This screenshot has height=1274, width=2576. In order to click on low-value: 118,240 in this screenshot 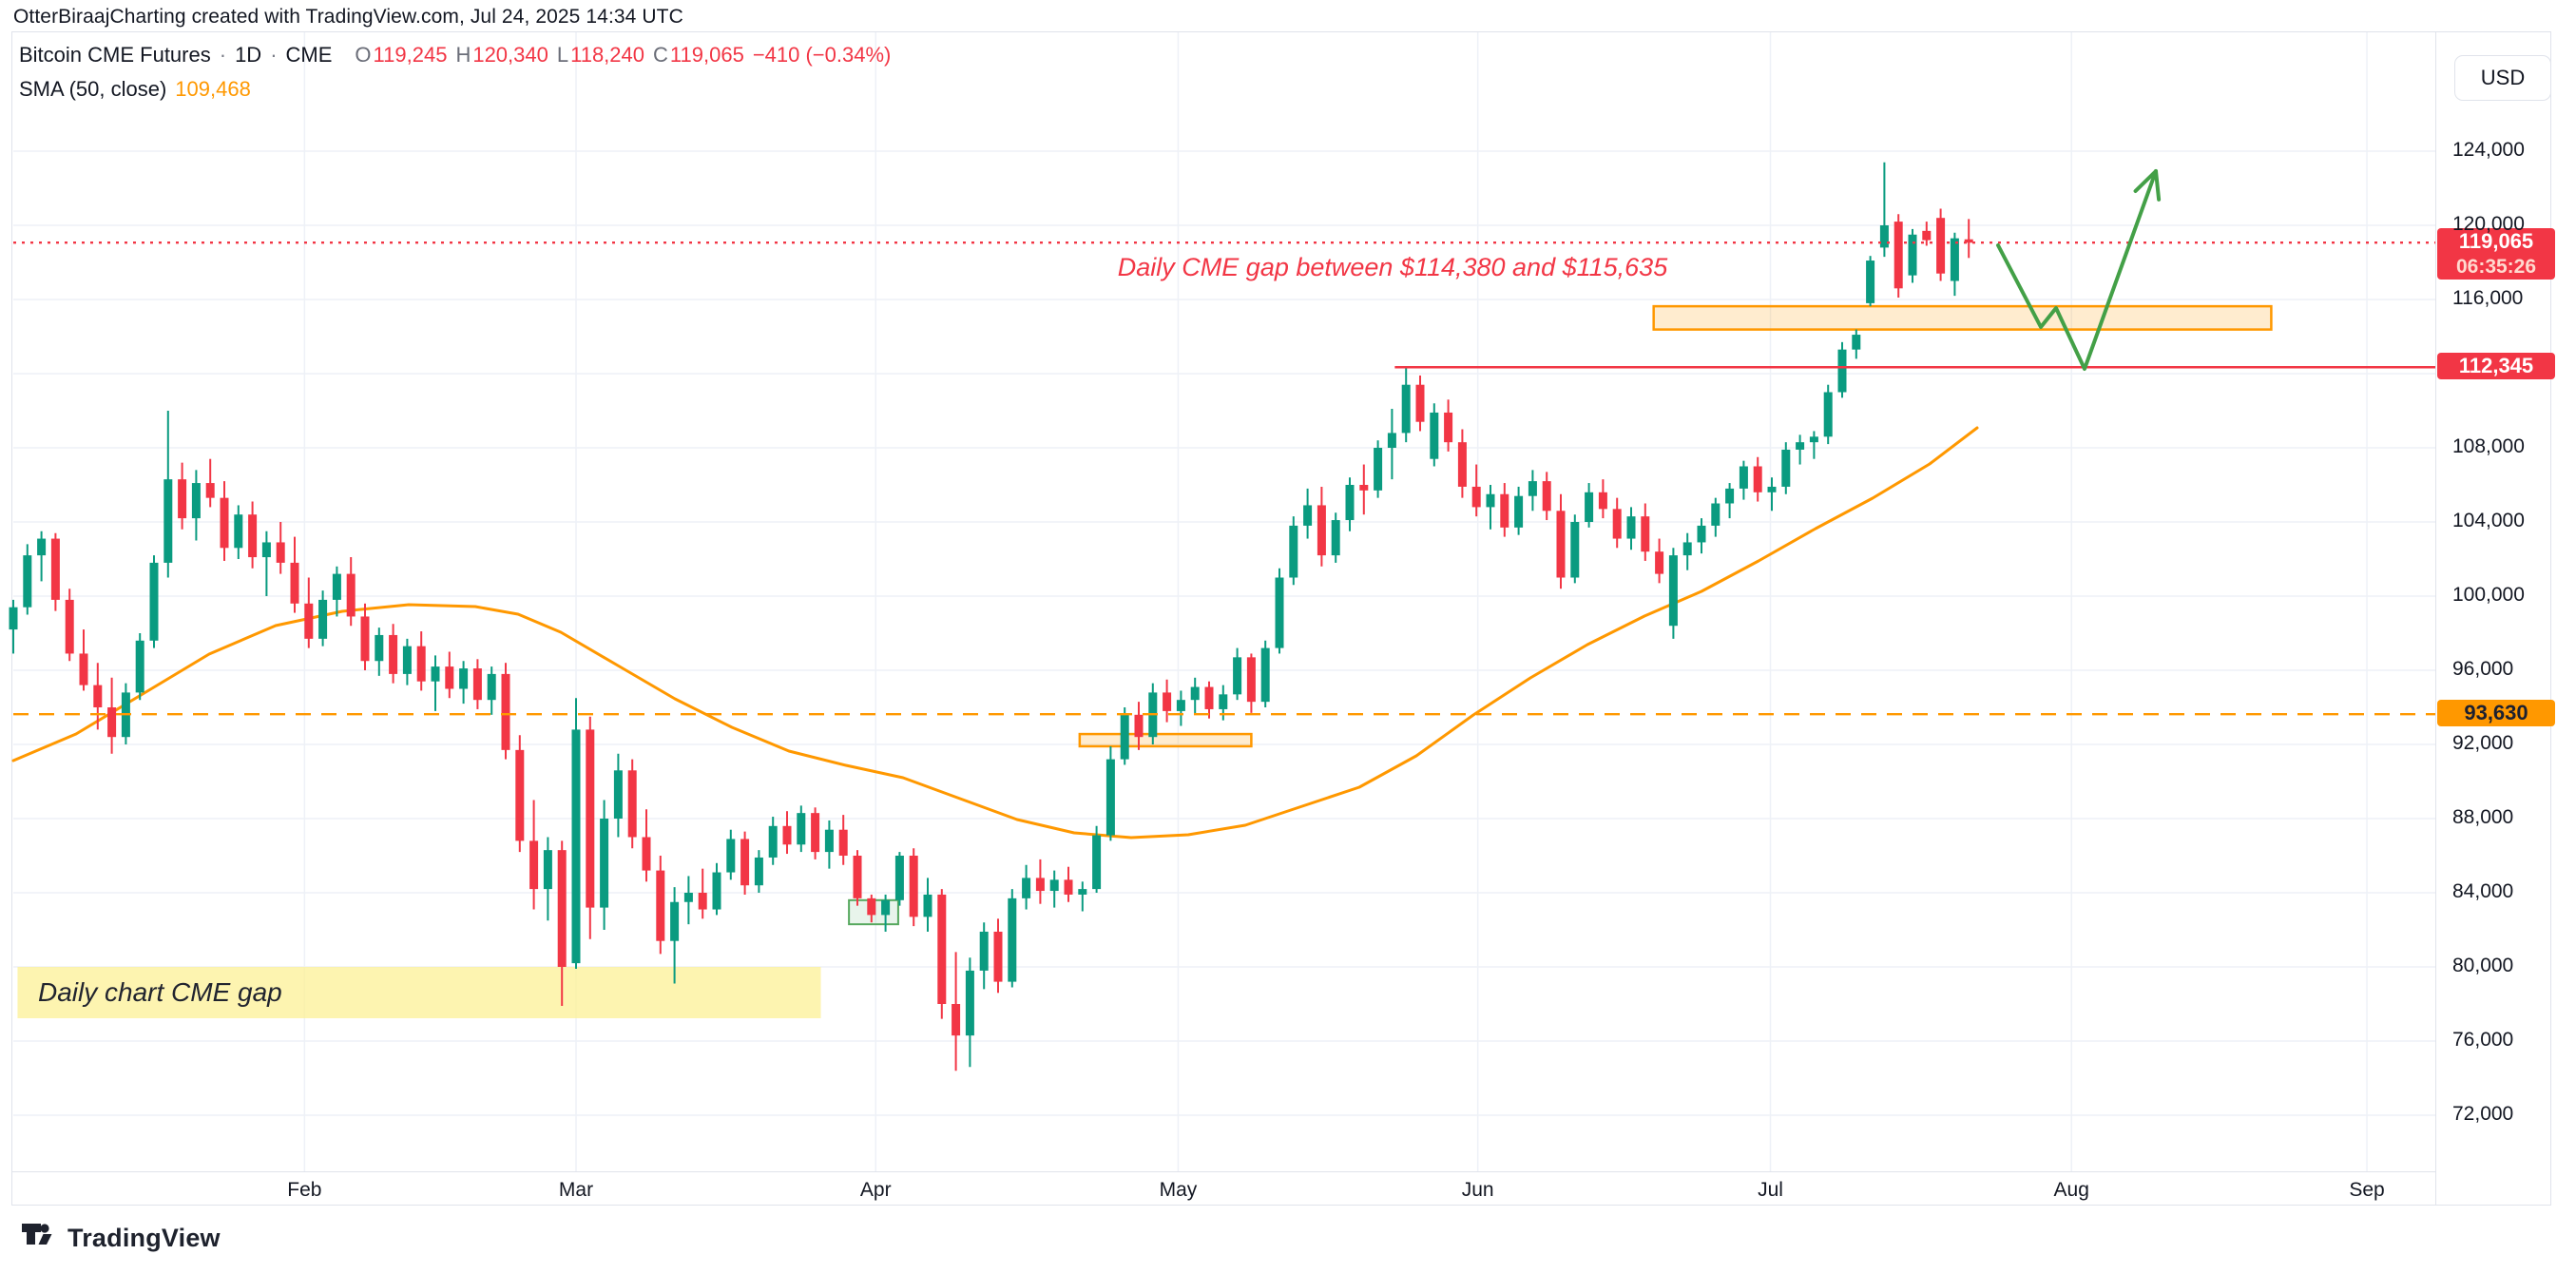, I will do `click(607, 55)`.